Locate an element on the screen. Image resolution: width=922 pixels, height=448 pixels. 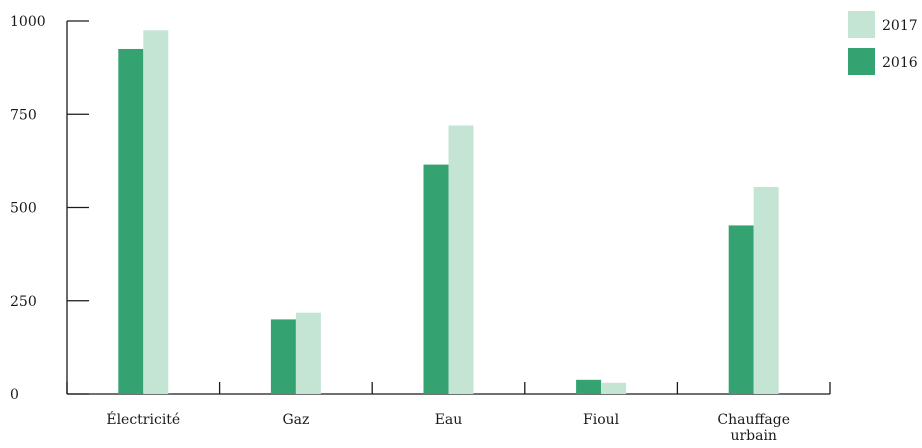
legend-swatch-2016 is located at coordinates (861, 61).